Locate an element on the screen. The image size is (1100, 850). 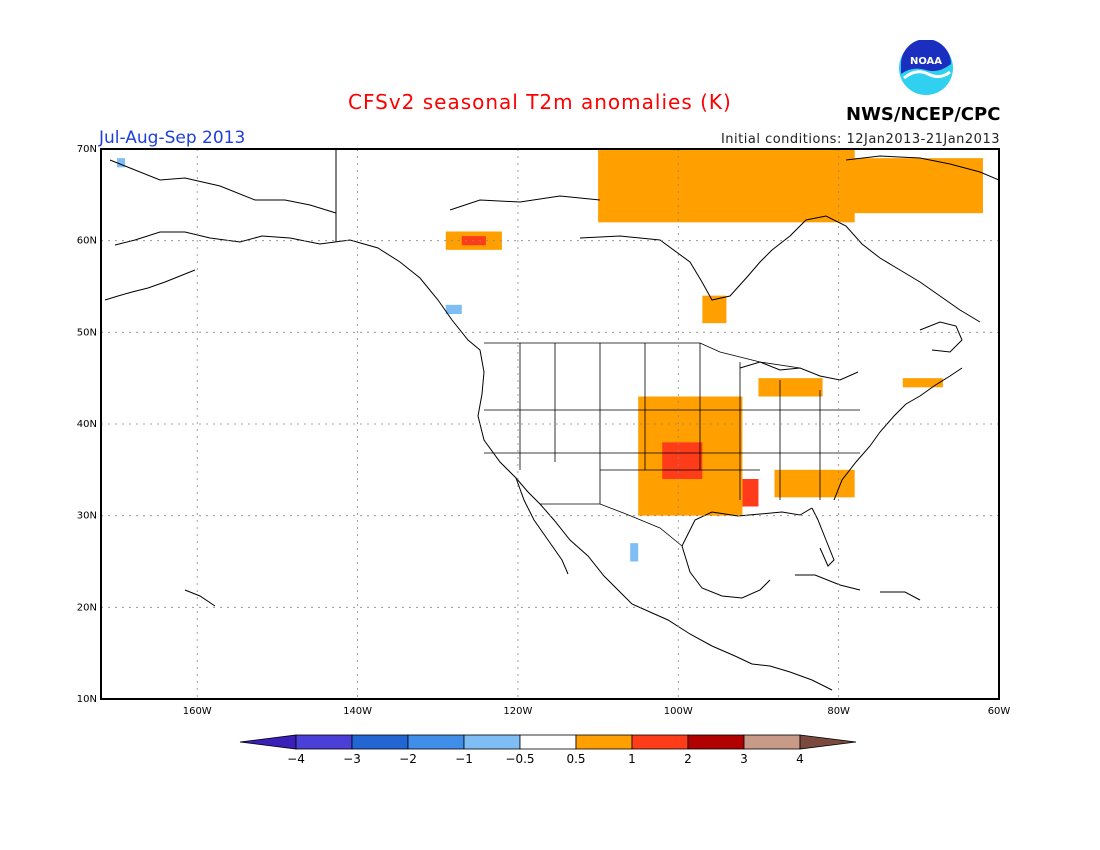
gulf-coast is located at coordinates (747, 527).